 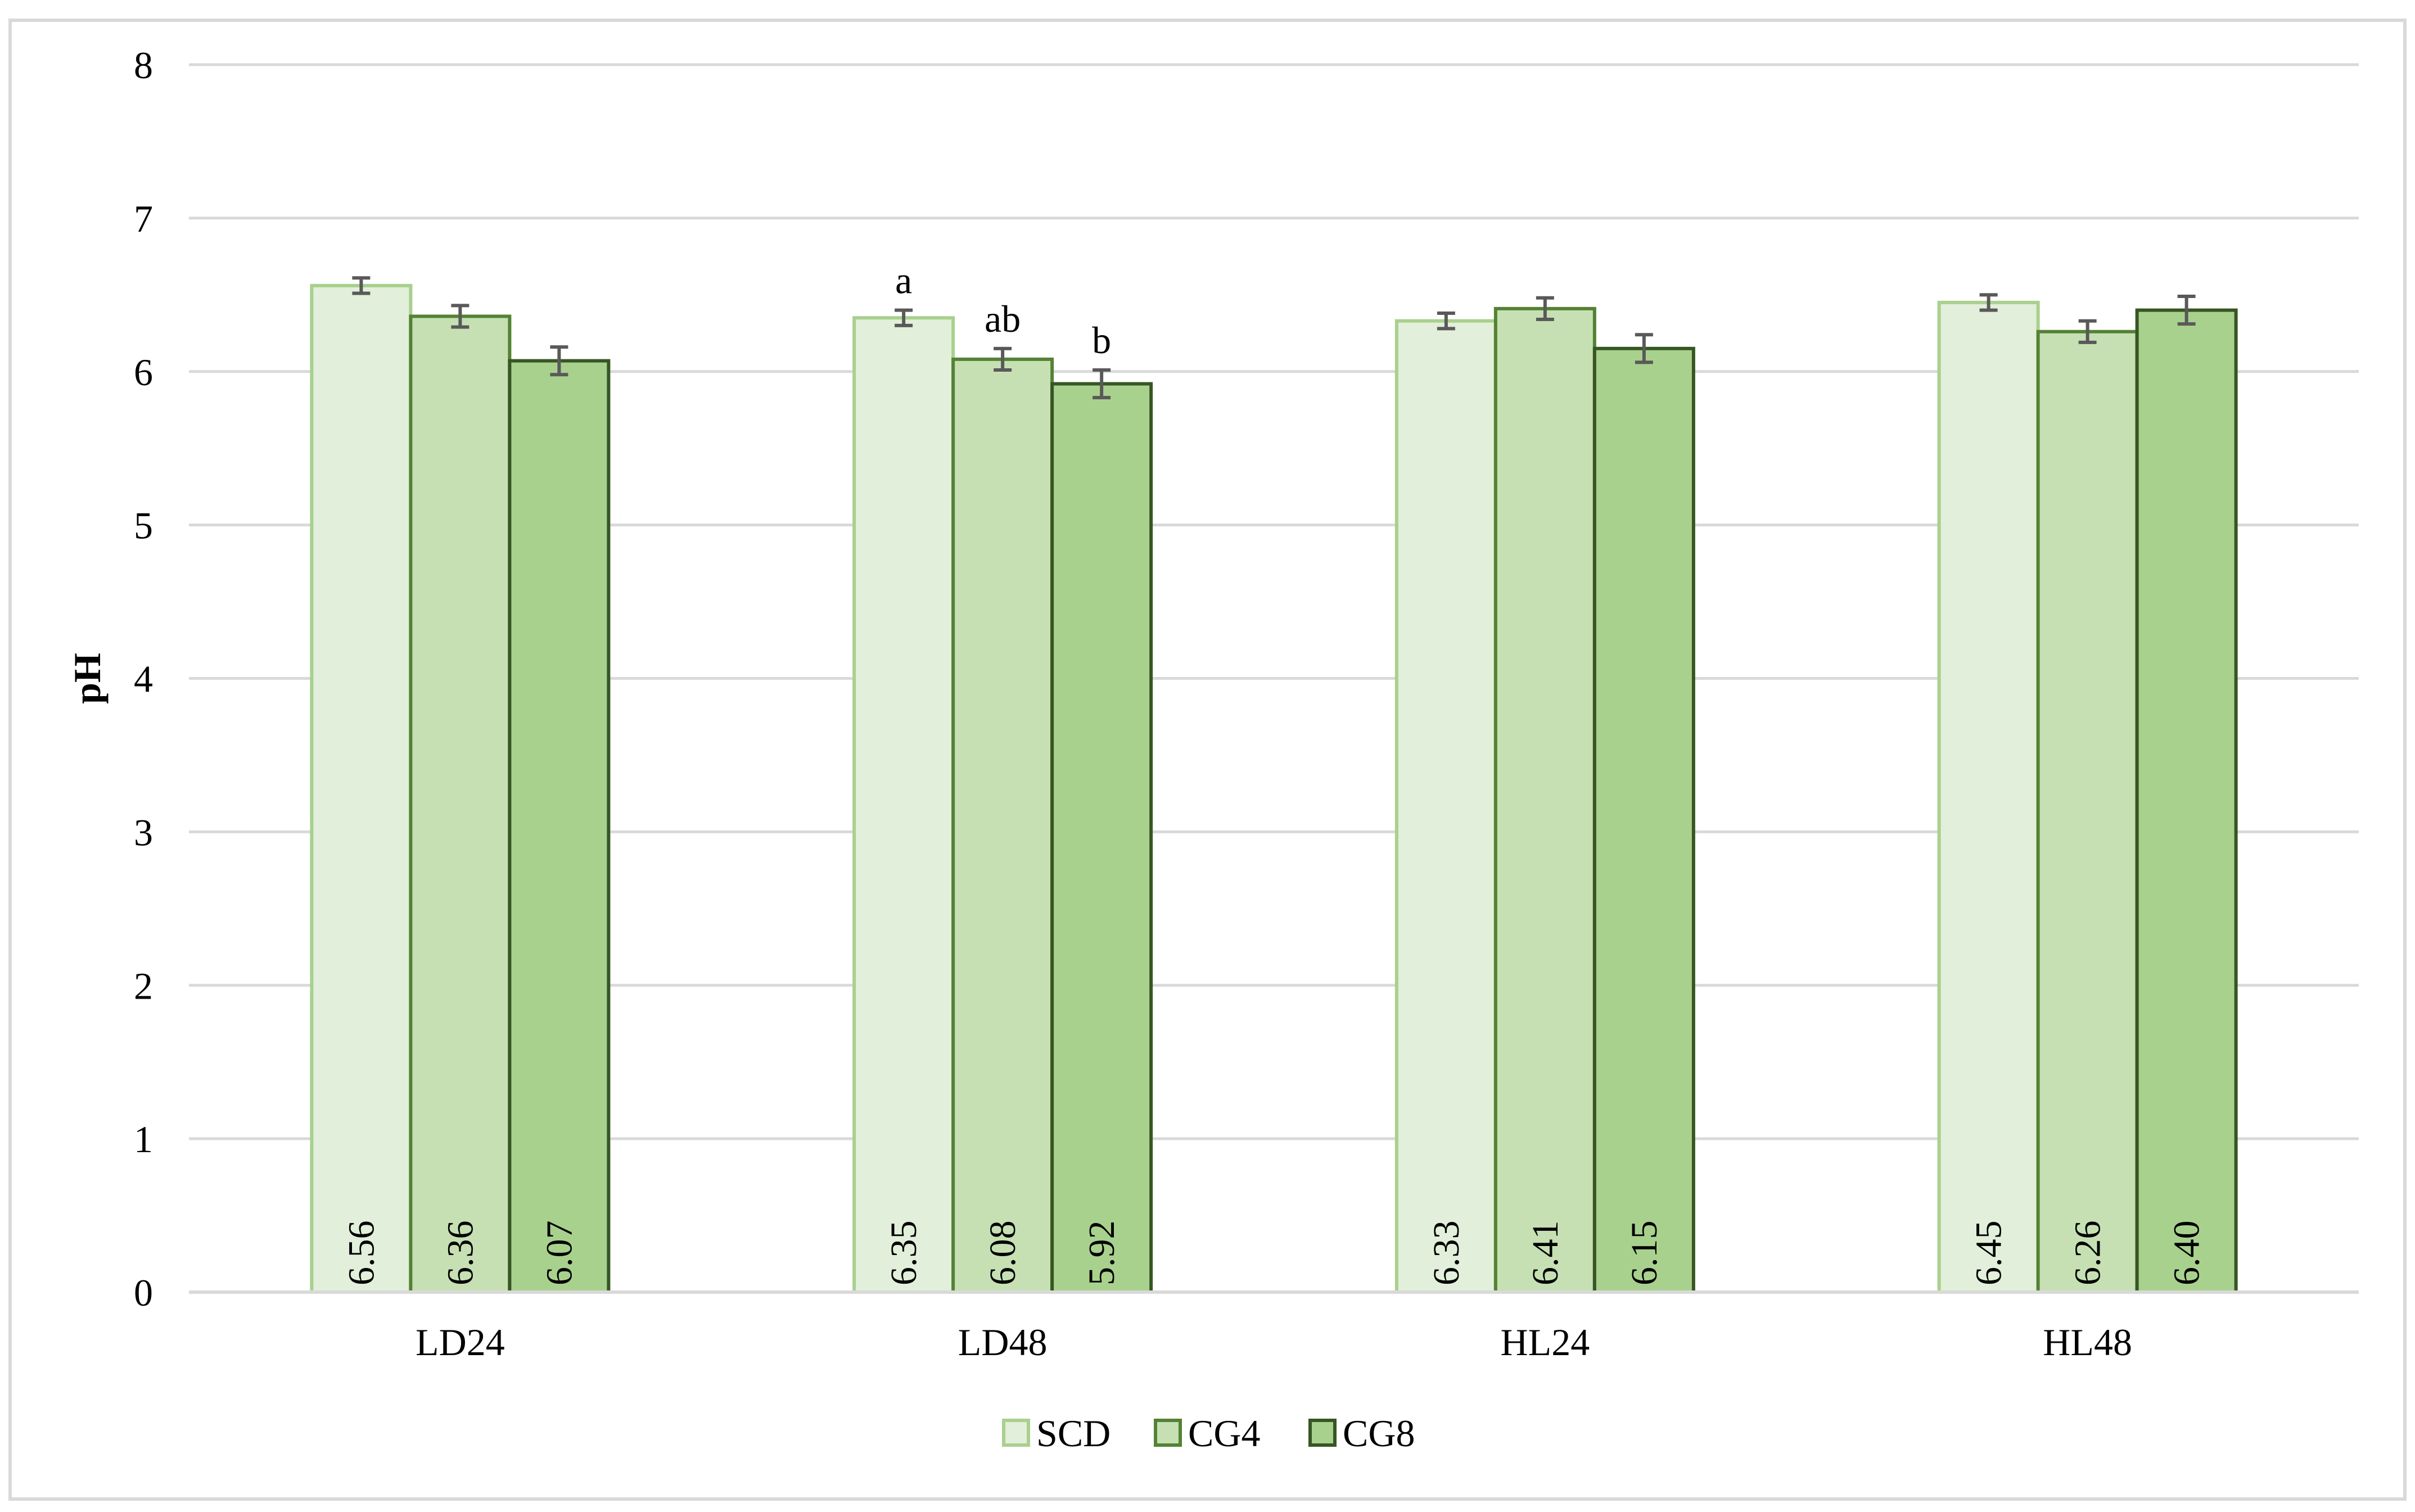 What do you see at coordinates (903, 1254) in the screenshot?
I see `data-label: 6.35` at bounding box center [903, 1254].